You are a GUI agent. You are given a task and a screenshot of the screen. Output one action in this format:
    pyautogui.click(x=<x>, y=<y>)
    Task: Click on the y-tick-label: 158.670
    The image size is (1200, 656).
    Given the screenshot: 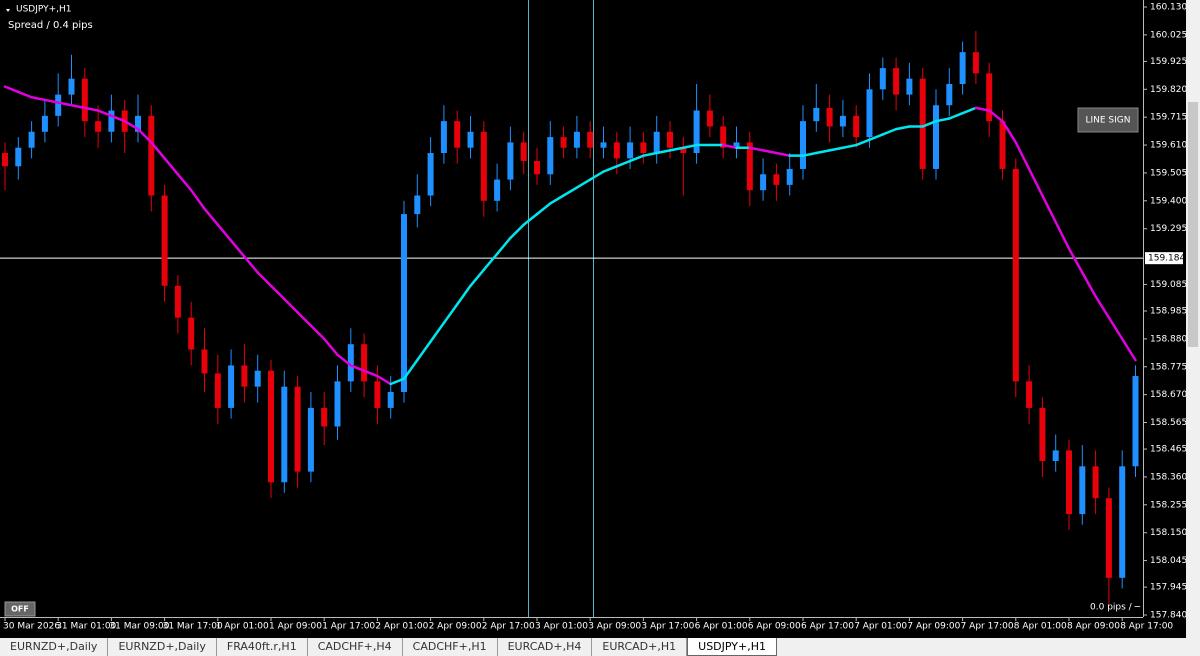 What is the action you would take?
    pyautogui.click(x=1168, y=395)
    